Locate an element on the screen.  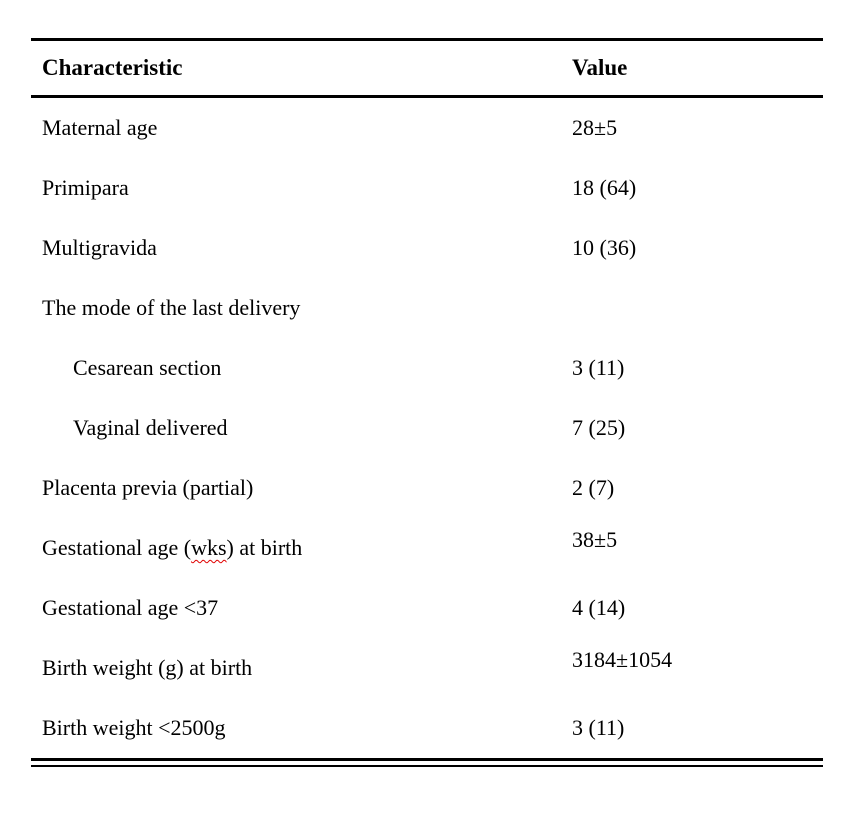
table-row: Placenta previa (partial) 2 (7) is located at coordinates (427, 488).